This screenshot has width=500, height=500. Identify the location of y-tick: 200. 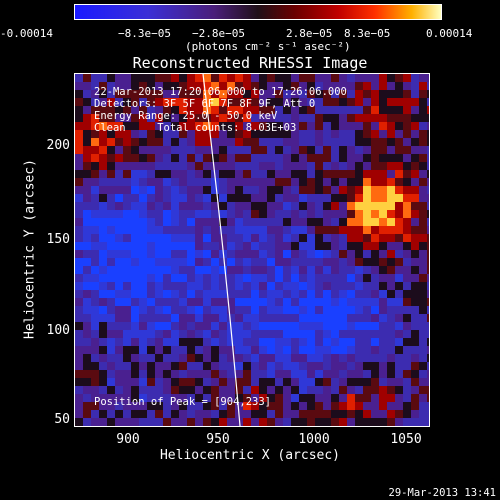
(58, 145).